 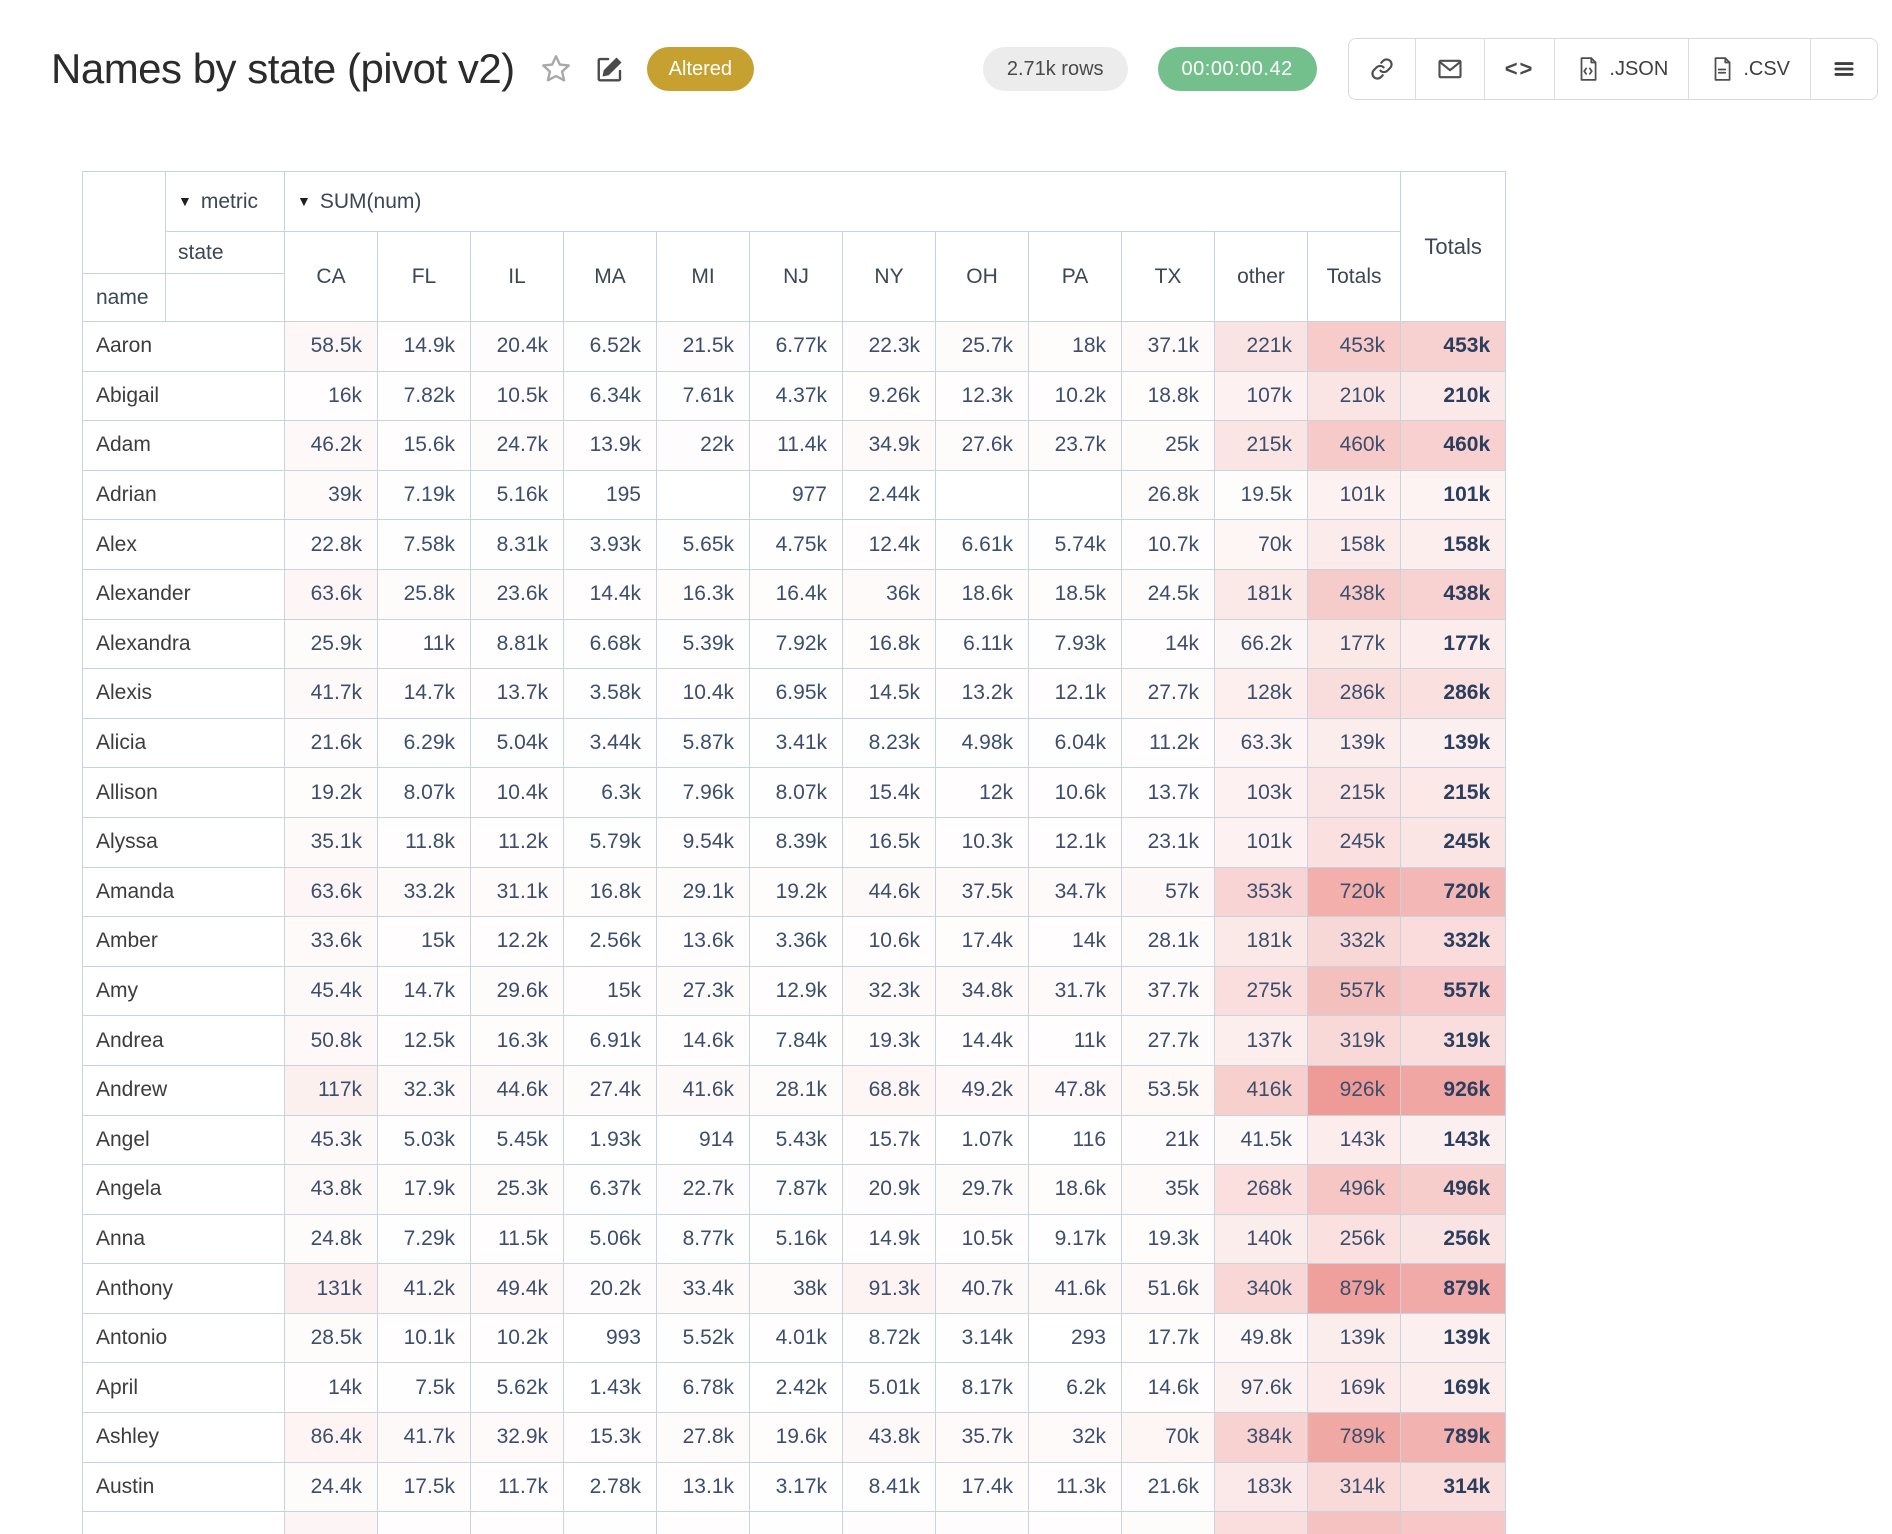 I want to click on page-title: Names by state (pivot v2), so click(x=283, y=68).